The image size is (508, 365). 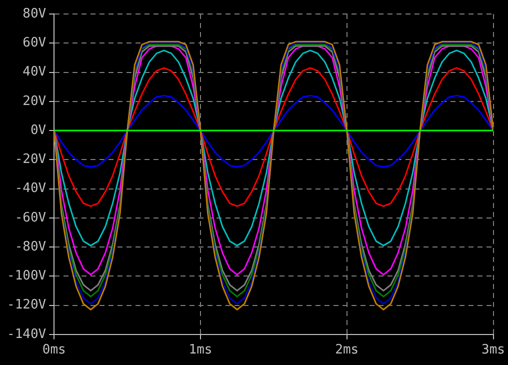 I want to click on x-tick-label: 0ms, so click(x=54, y=350).